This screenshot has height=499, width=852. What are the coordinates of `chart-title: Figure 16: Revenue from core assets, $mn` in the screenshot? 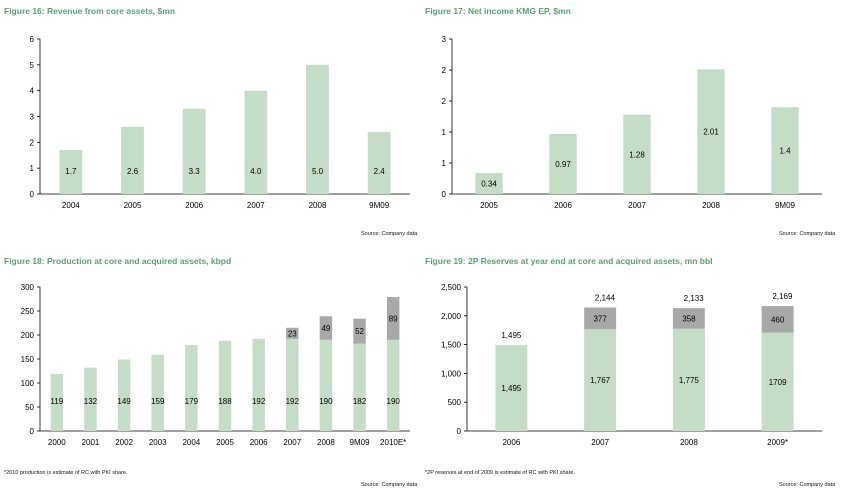 It's located at (90, 11).